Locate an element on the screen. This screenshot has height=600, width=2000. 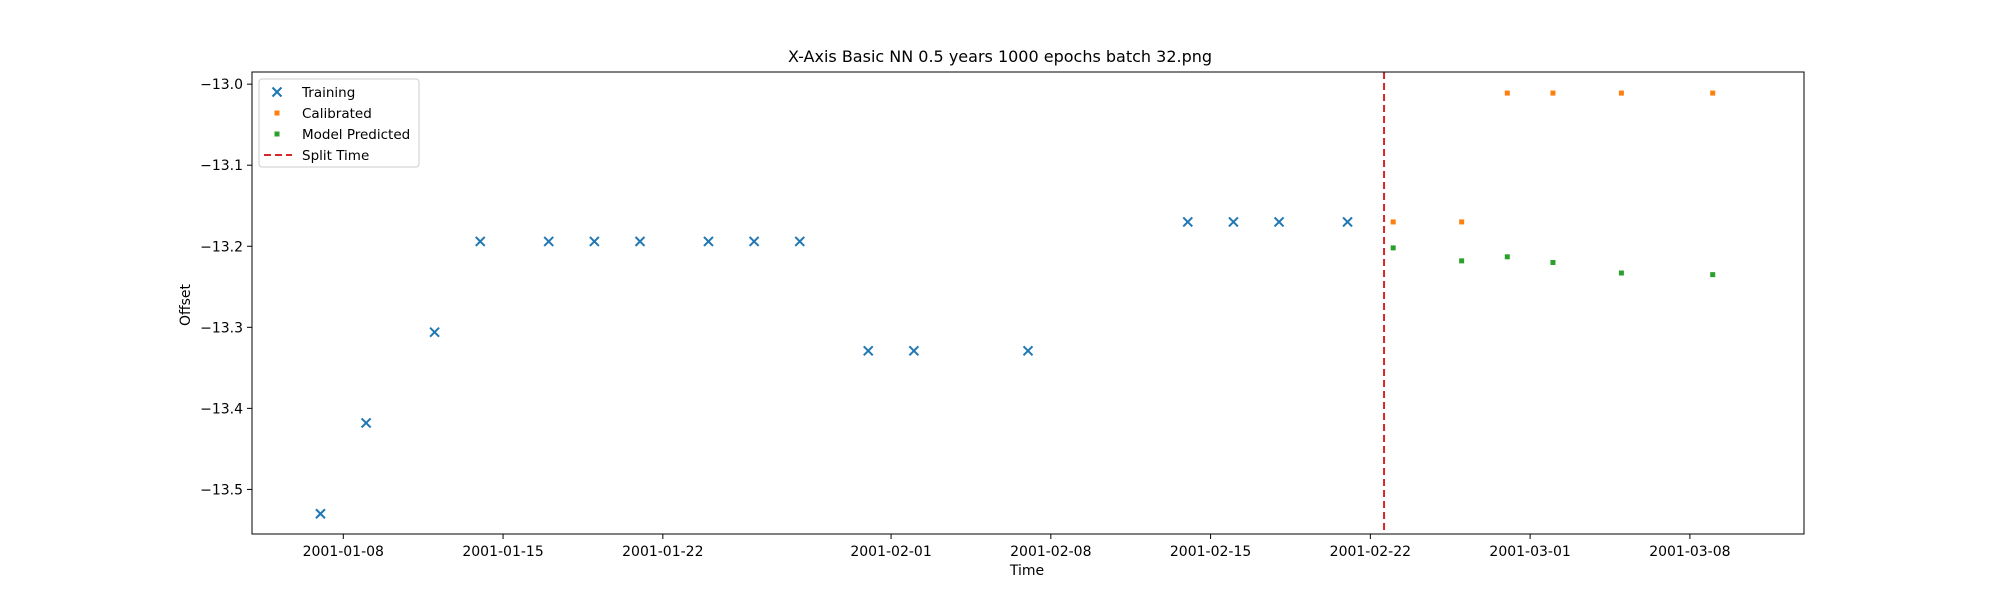
x-tick-label: 2001-01-08 is located at coordinates (343, 552).